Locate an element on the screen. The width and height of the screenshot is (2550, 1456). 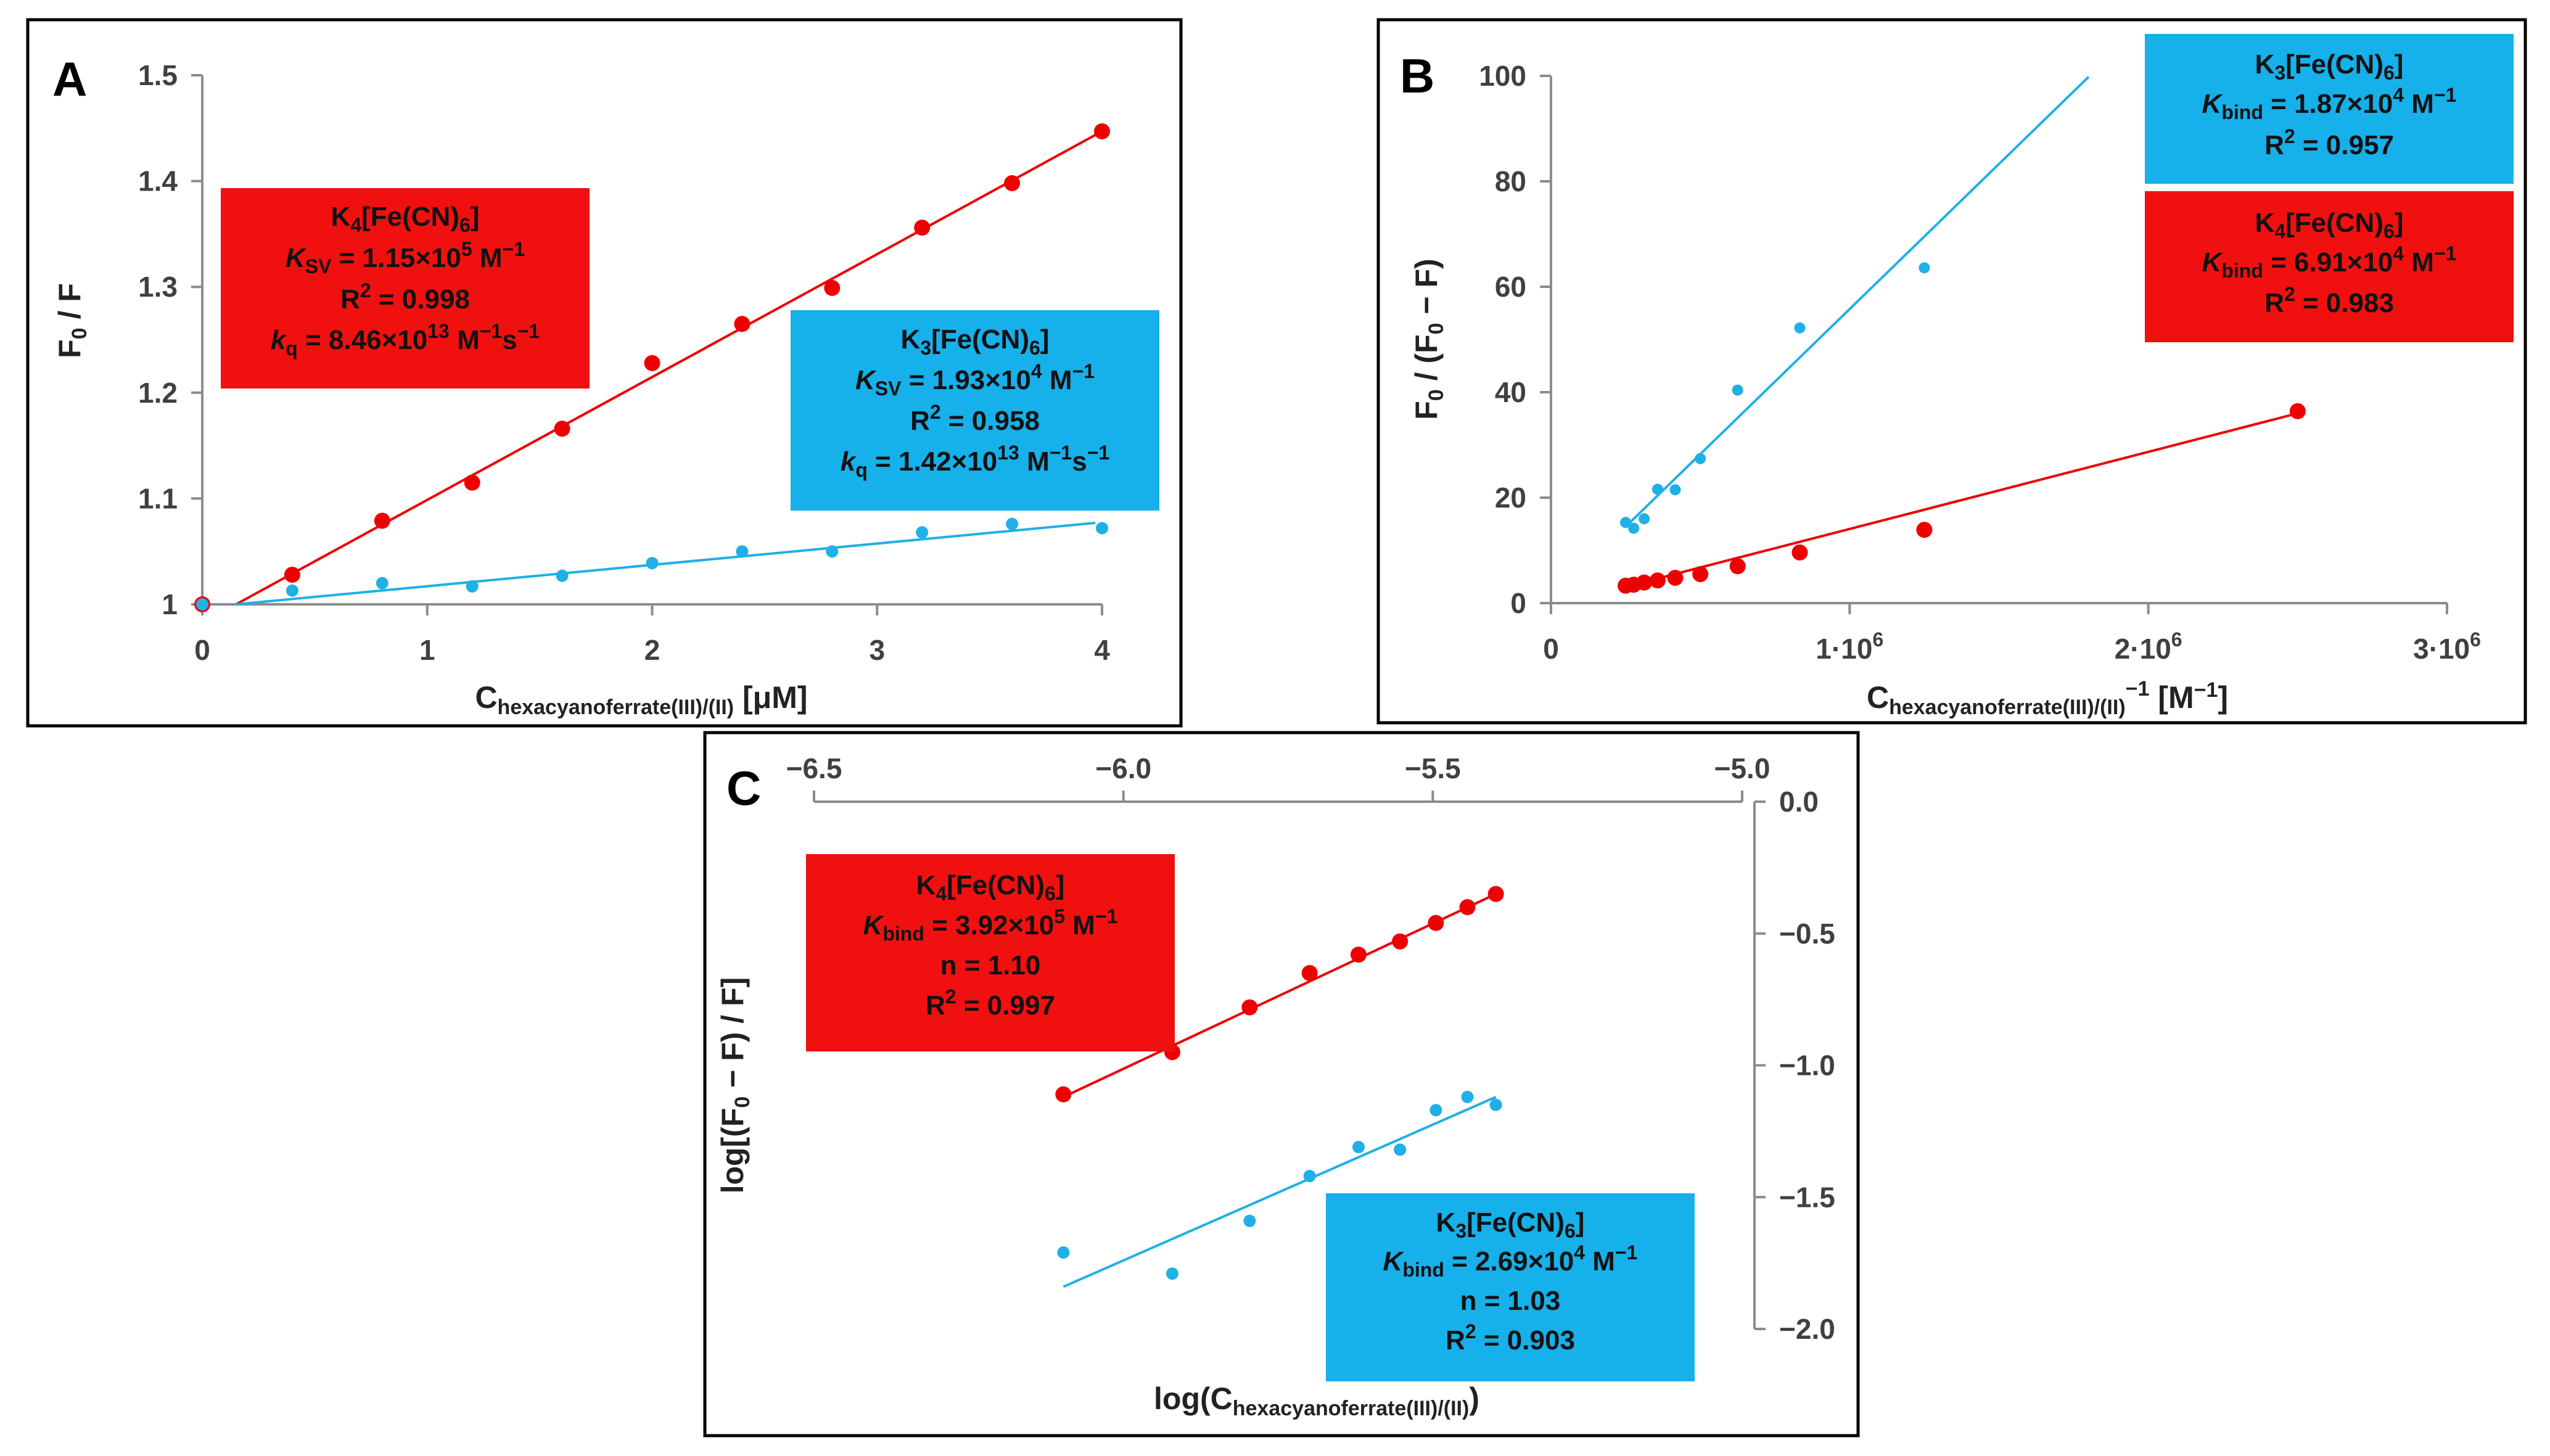
y-tick-label: 0 is located at coordinates (1518, 603).